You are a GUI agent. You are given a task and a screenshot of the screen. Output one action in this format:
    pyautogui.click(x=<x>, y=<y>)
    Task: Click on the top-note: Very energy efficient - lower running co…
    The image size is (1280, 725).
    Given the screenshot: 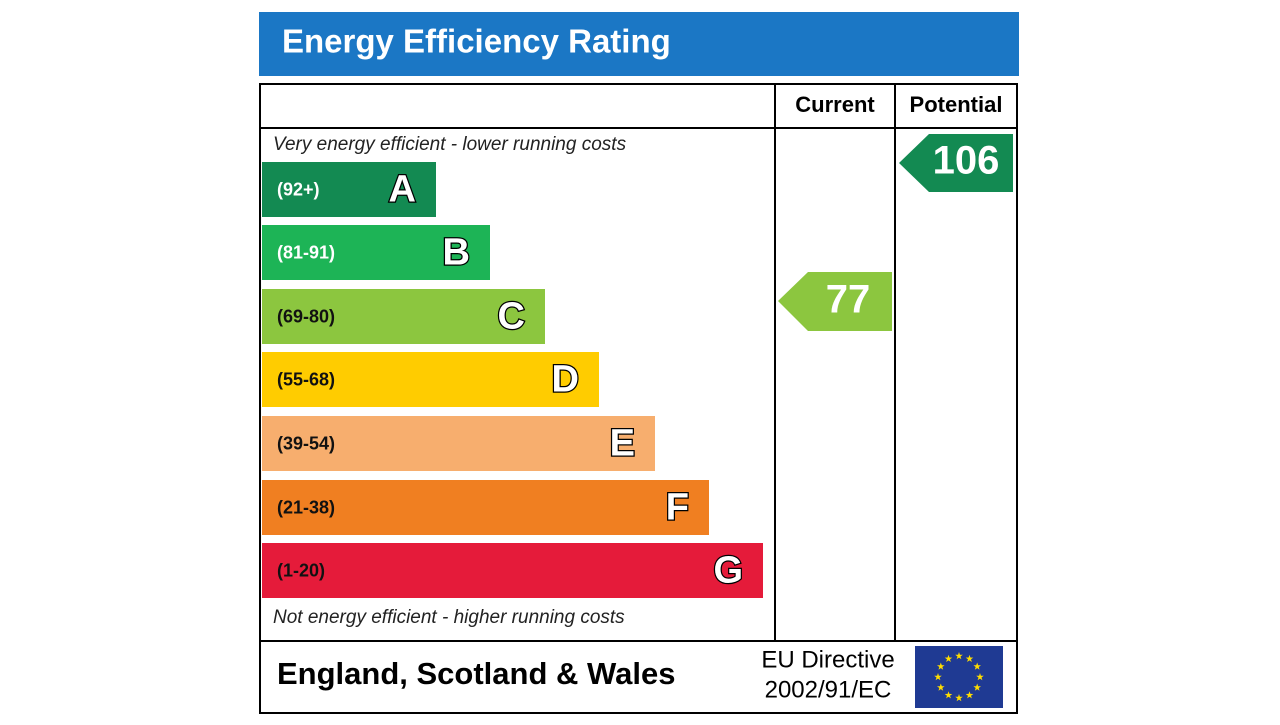 What is the action you would take?
    pyautogui.click(x=450, y=144)
    